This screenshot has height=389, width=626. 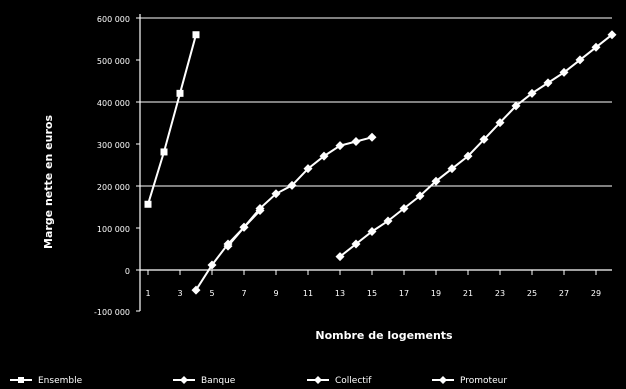 I want to click on legend-item: Ensemble, so click(x=46, y=381).